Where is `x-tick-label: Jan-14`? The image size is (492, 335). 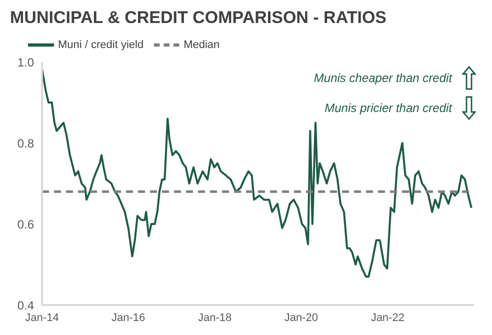
x-tick-label: Jan-14 is located at coordinates (42, 318).